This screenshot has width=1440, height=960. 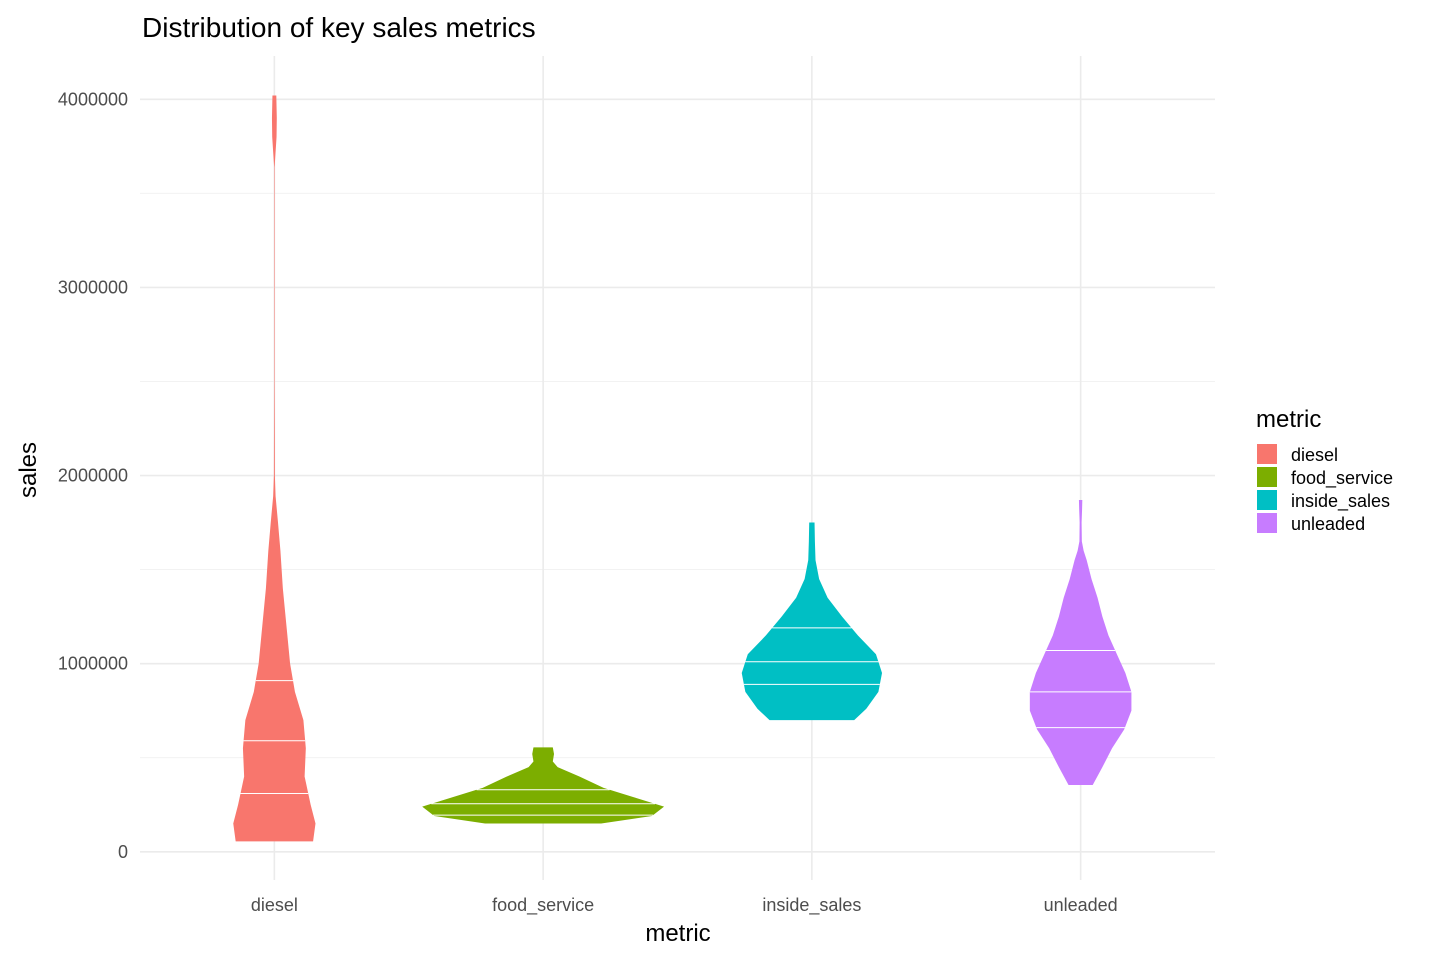 What do you see at coordinates (1288, 419) in the screenshot?
I see `legend-title: metric` at bounding box center [1288, 419].